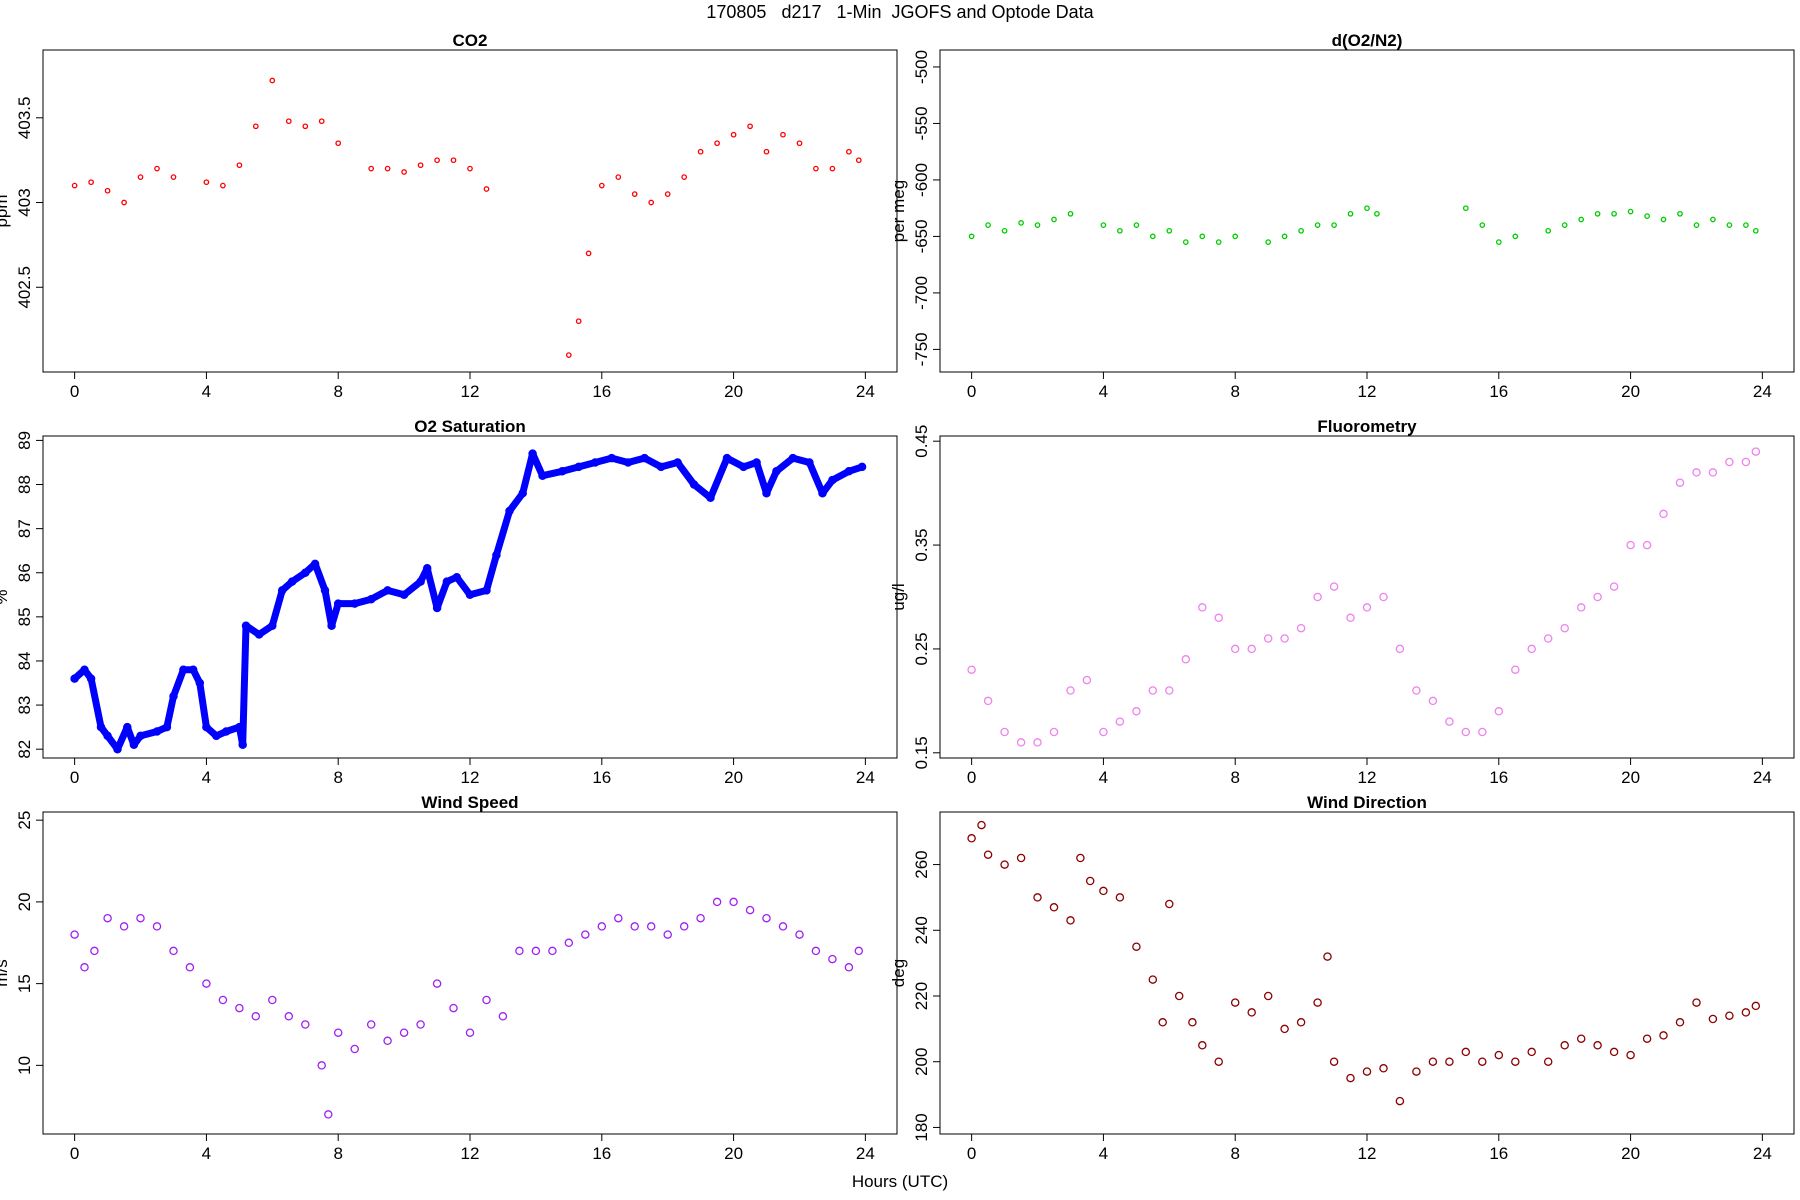  What do you see at coordinates (921, 864) in the screenshot?
I see `y-tick-label: 260` at bounding box center [921, 864].